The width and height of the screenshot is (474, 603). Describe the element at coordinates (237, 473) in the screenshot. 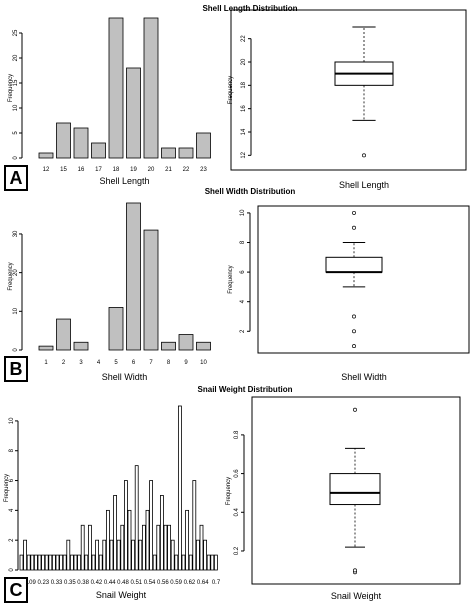

I see `panel-c-box-y-tick-label: 0.6` at that location.